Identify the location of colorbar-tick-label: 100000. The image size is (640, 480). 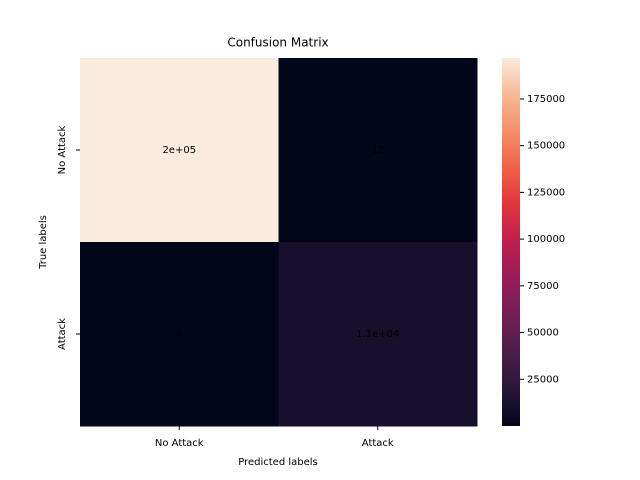
(546, 239).